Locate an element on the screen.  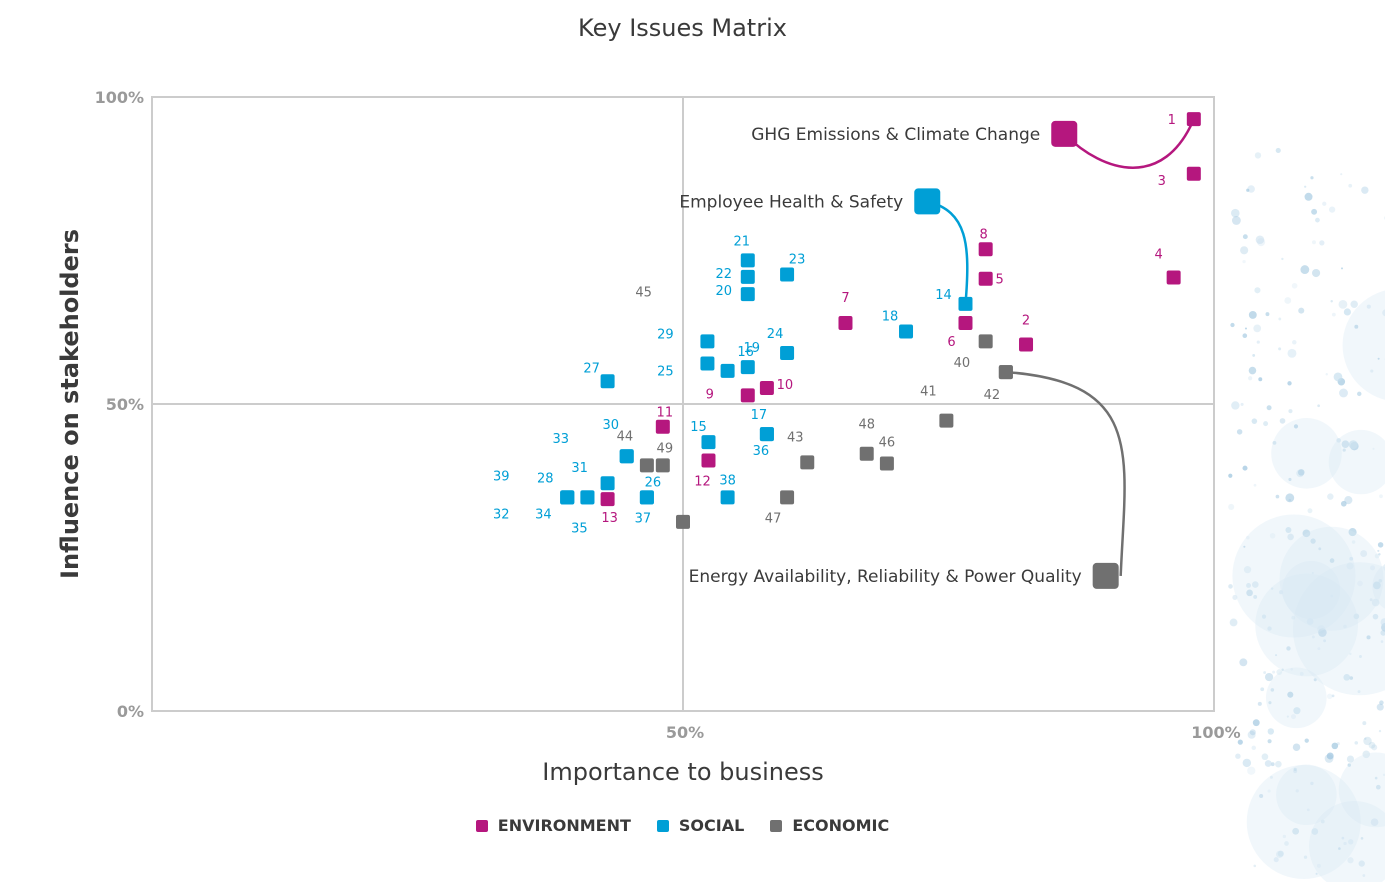
point-label: 26 is located at coordinates (653, 482).